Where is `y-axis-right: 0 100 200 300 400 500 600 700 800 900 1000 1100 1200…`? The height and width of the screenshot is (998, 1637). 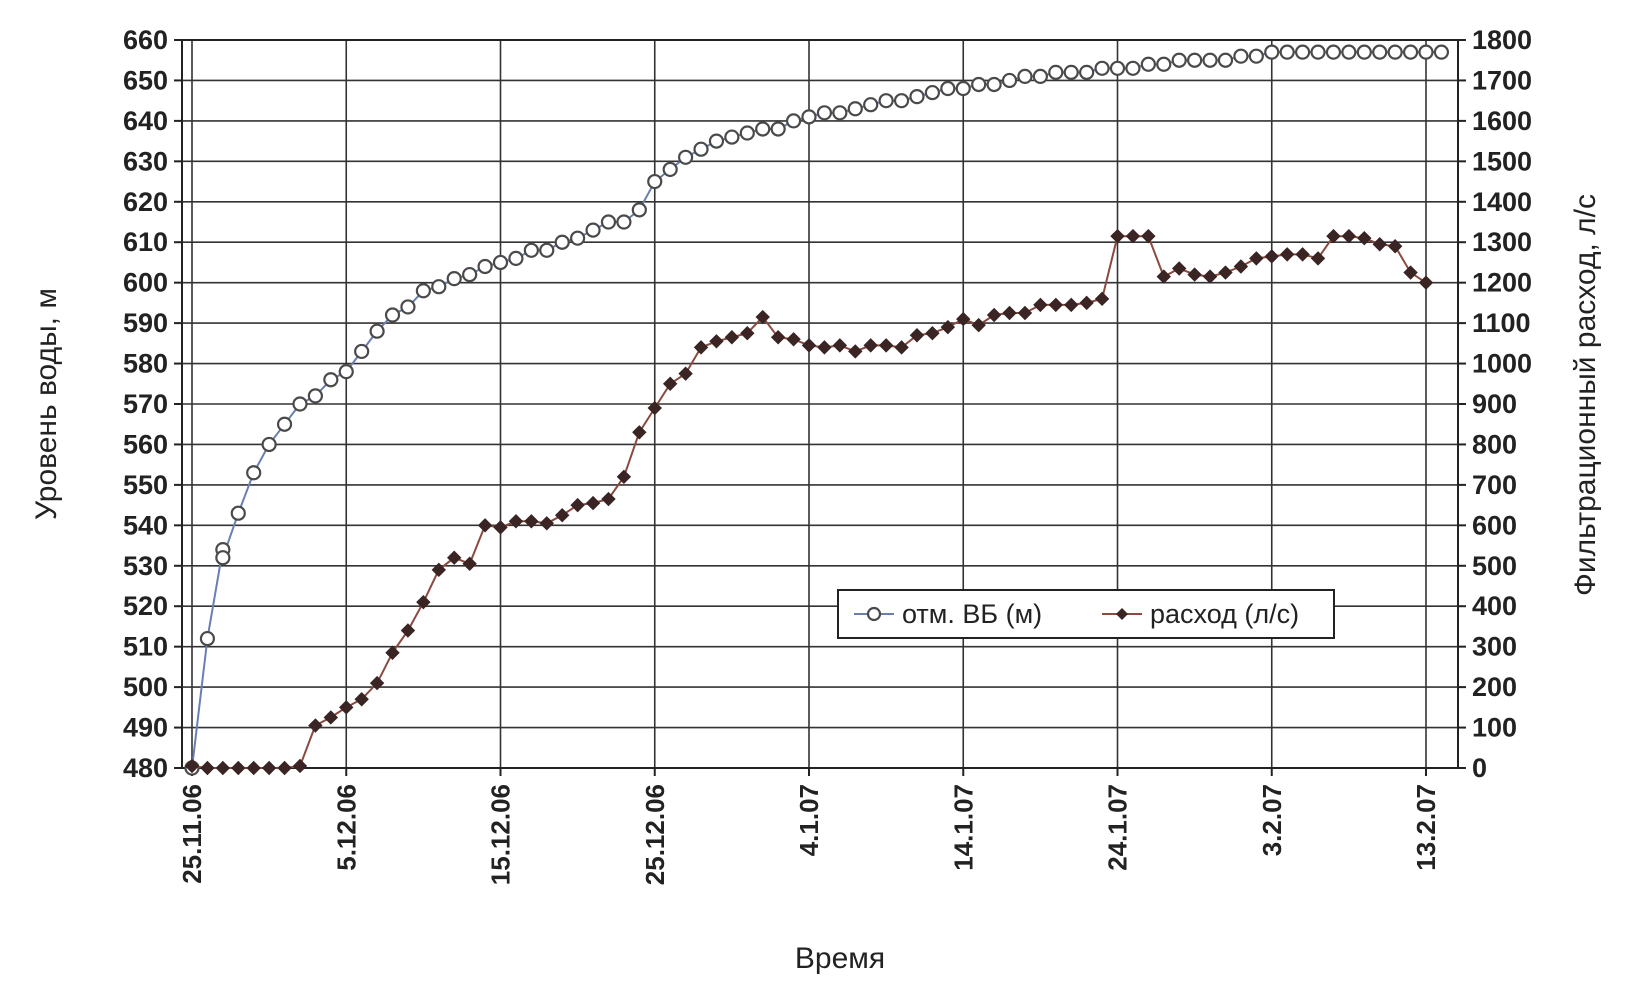 y-axis-right: 0 100 200 300 400 500 600 700 800 900 1000 1100 1200… is located at coordinates (1495, 404).